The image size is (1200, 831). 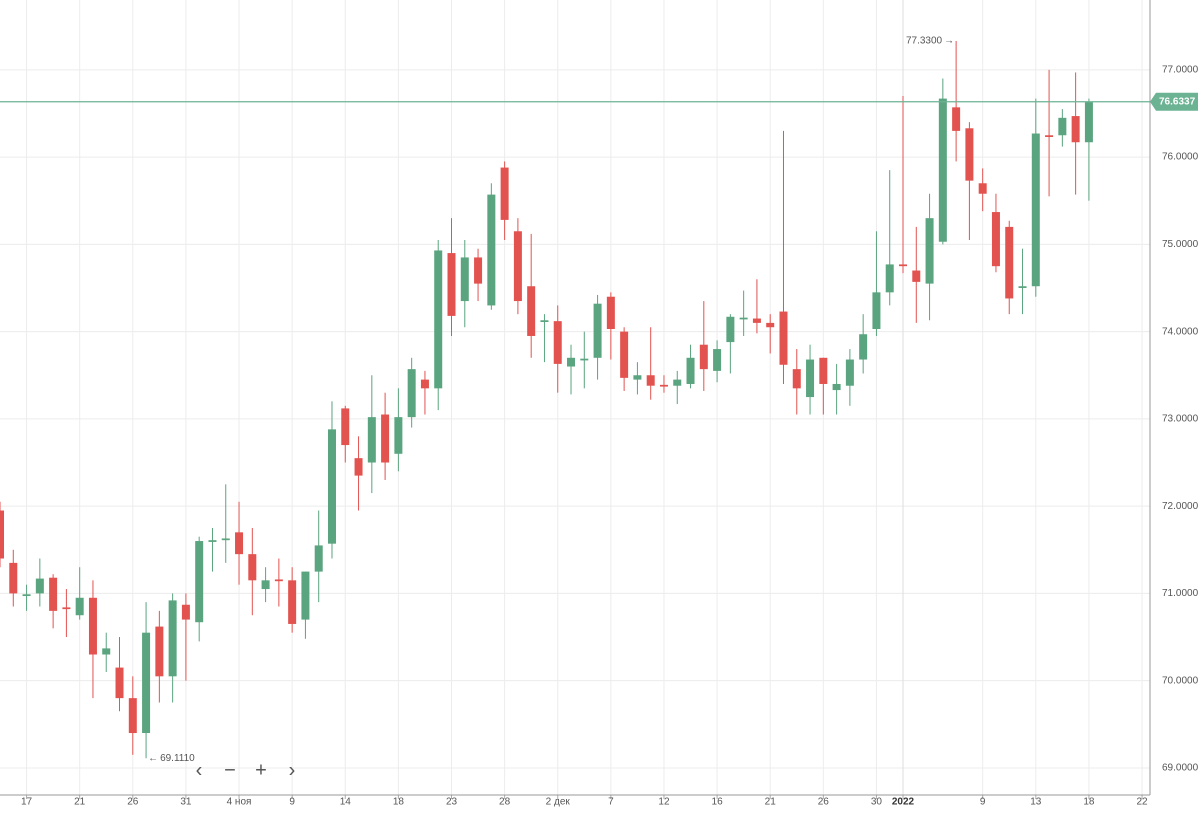 I want to click on x-tick-label: 13, so click(x=1036, y=802).